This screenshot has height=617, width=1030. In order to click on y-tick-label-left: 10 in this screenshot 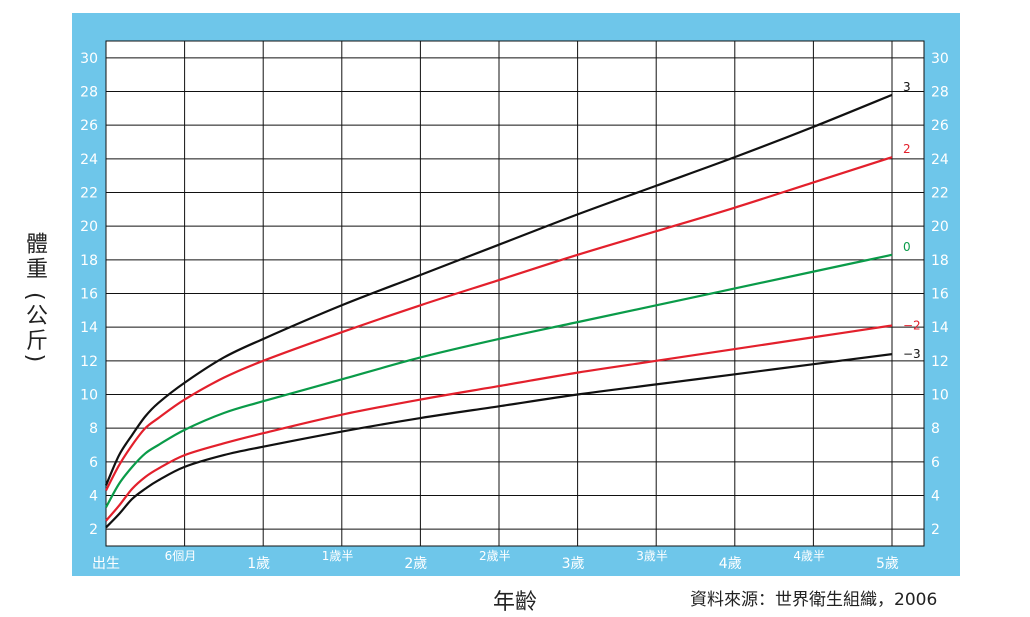, I will do `click(89, 396)`.